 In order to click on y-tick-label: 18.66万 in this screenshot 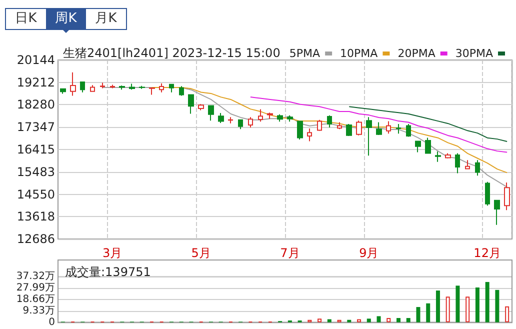, I will do `click(35, 299)`.